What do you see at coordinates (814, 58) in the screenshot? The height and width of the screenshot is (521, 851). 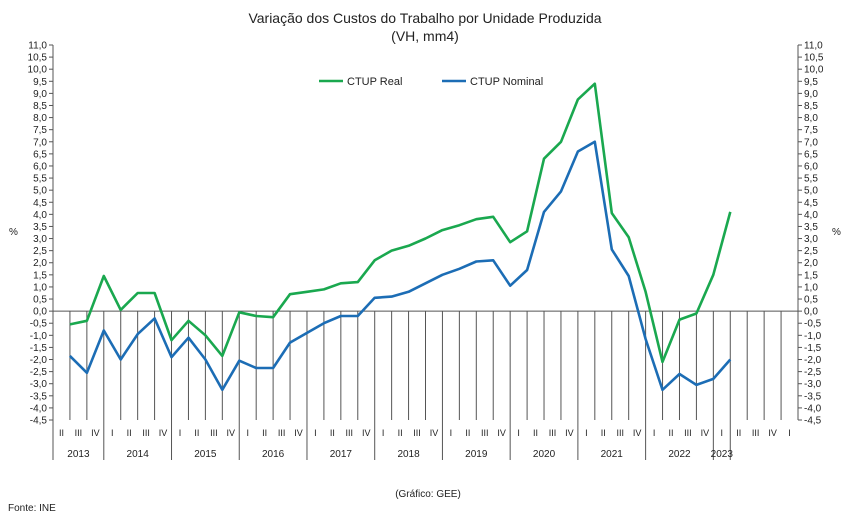 I see `y-tick-label-right: 10,5` at bounding box center [814, 58].